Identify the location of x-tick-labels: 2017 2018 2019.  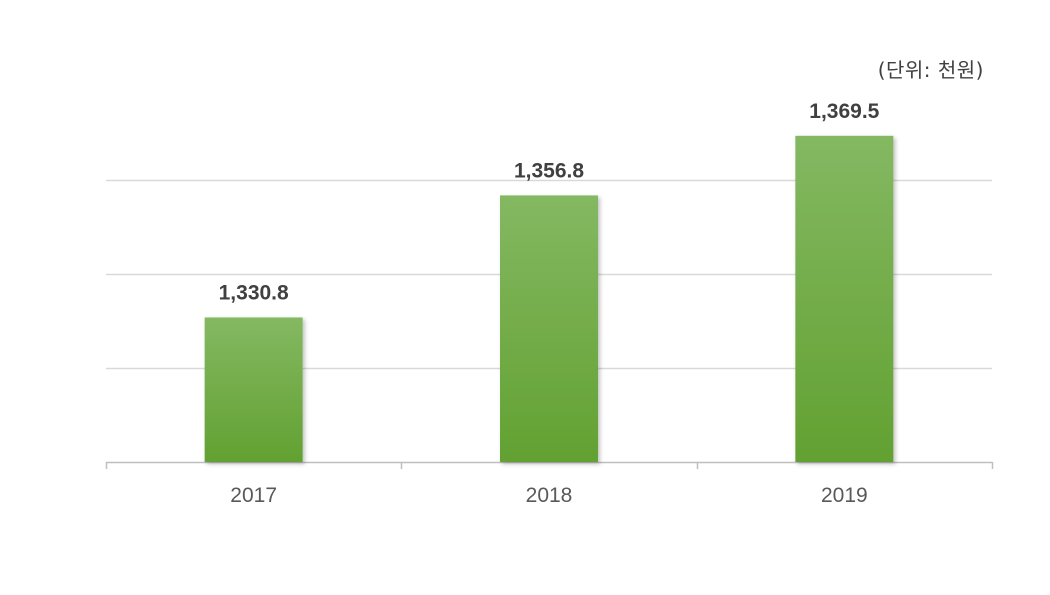
(548, 495).